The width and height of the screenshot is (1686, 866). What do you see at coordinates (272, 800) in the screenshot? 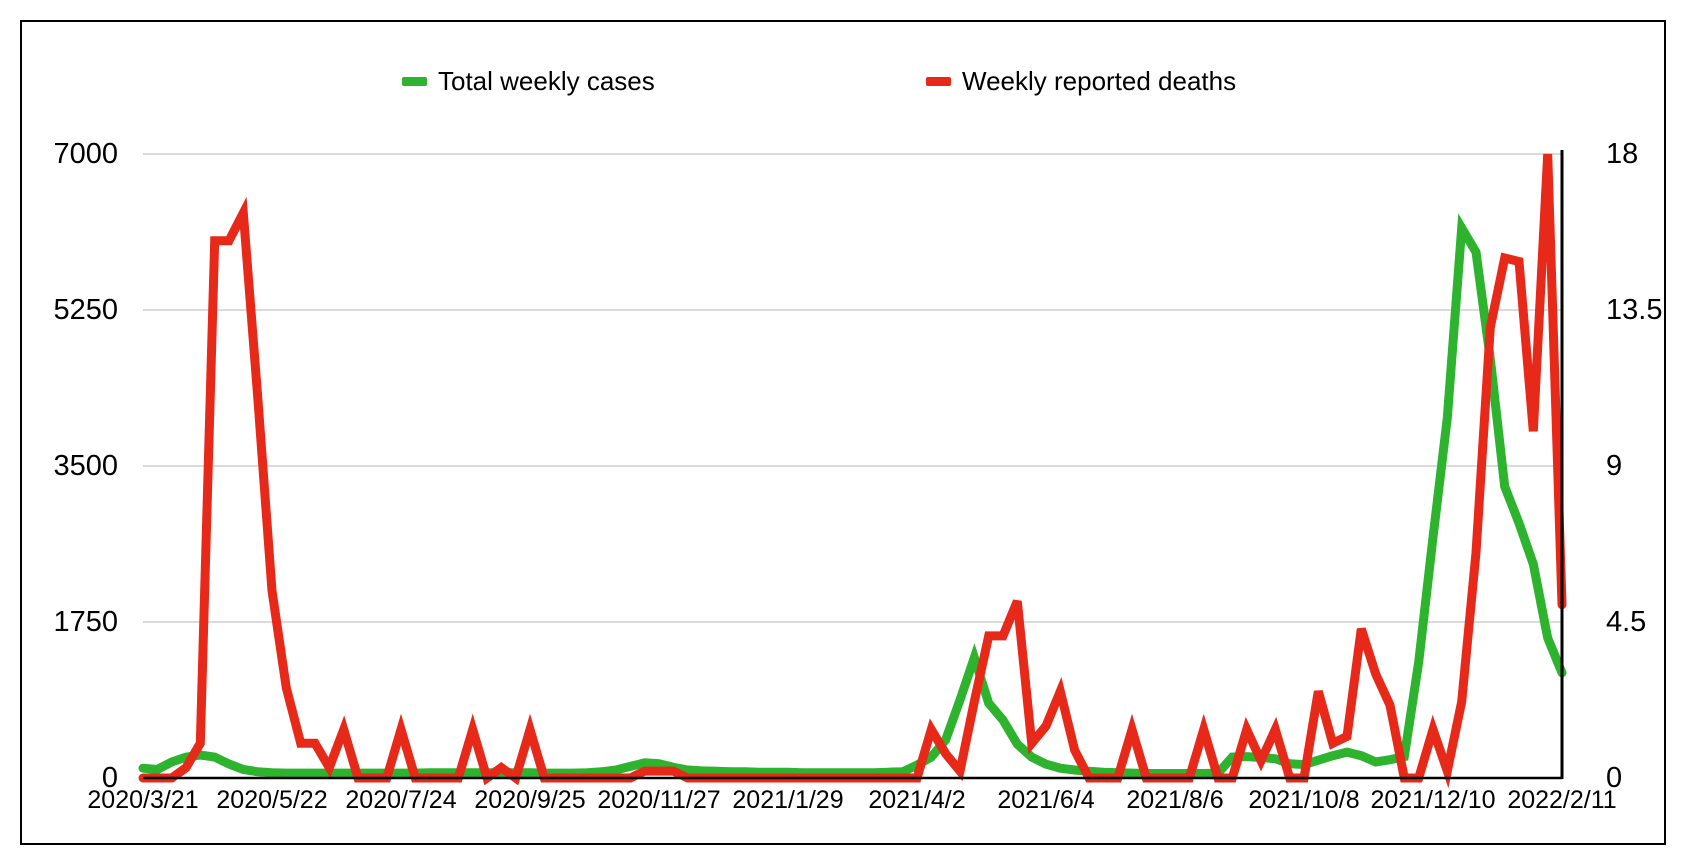
I see `x-axis-tick-label: 2020/5/22` at bounding box center [272, 800].